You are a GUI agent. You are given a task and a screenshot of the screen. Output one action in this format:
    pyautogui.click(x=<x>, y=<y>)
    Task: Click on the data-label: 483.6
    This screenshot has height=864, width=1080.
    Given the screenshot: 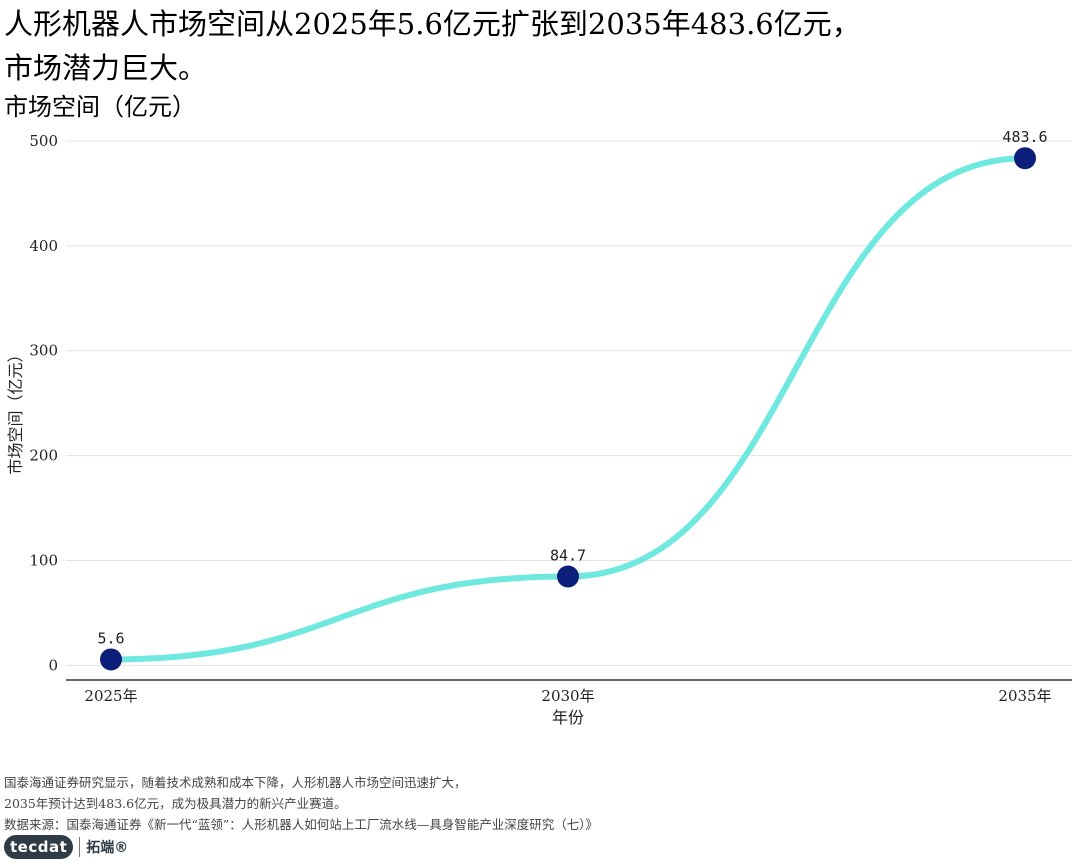 What is the action you would take?
    pyautogui.click(x=1024, y=137)
    